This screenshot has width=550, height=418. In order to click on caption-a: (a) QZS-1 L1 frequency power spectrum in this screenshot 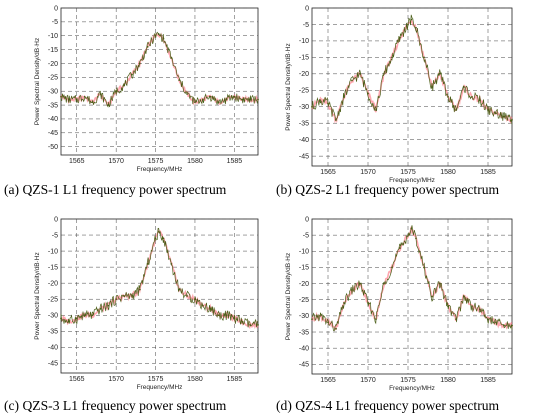, I will do `click(115, 189)`.